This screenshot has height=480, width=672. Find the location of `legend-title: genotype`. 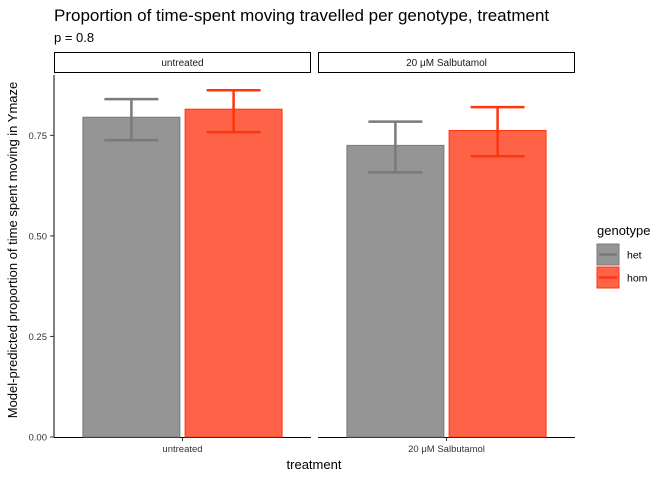

legend-title: genotype is located at coordinates (624, 230).